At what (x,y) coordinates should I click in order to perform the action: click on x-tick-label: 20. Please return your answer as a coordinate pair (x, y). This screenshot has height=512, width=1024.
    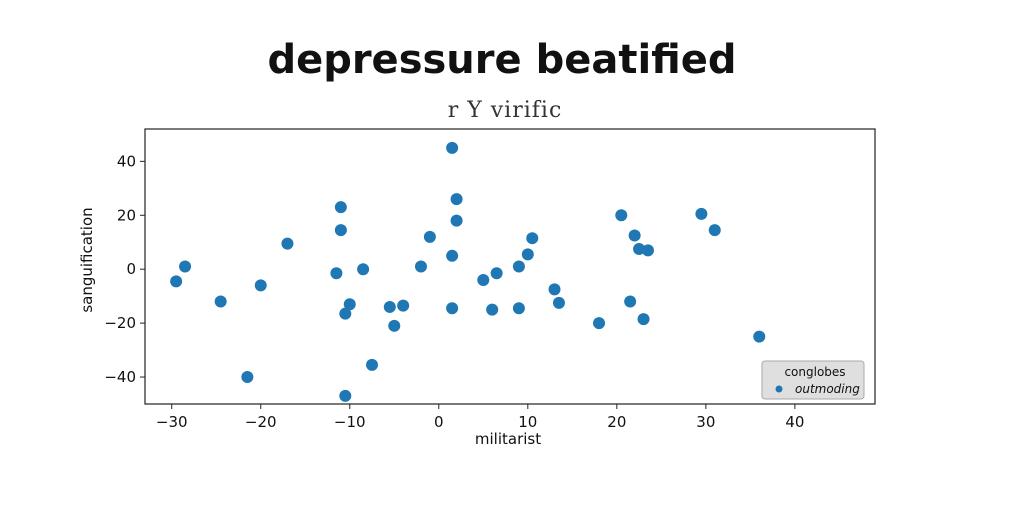
    Looking at the image, I should click on (616, 422).